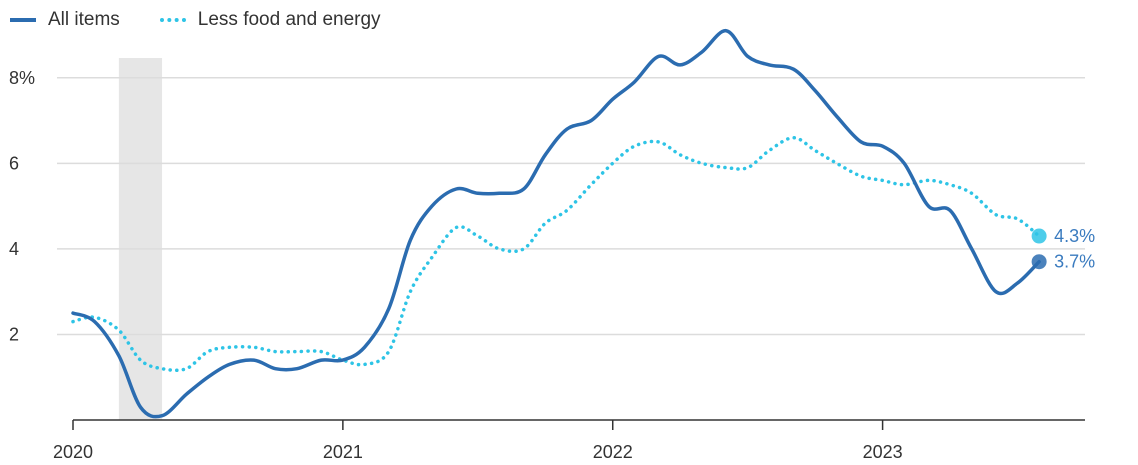 The width and height of the screenshot is (1138, 465). I want to click on legend-item-all-items: All items, so click(65, 20).